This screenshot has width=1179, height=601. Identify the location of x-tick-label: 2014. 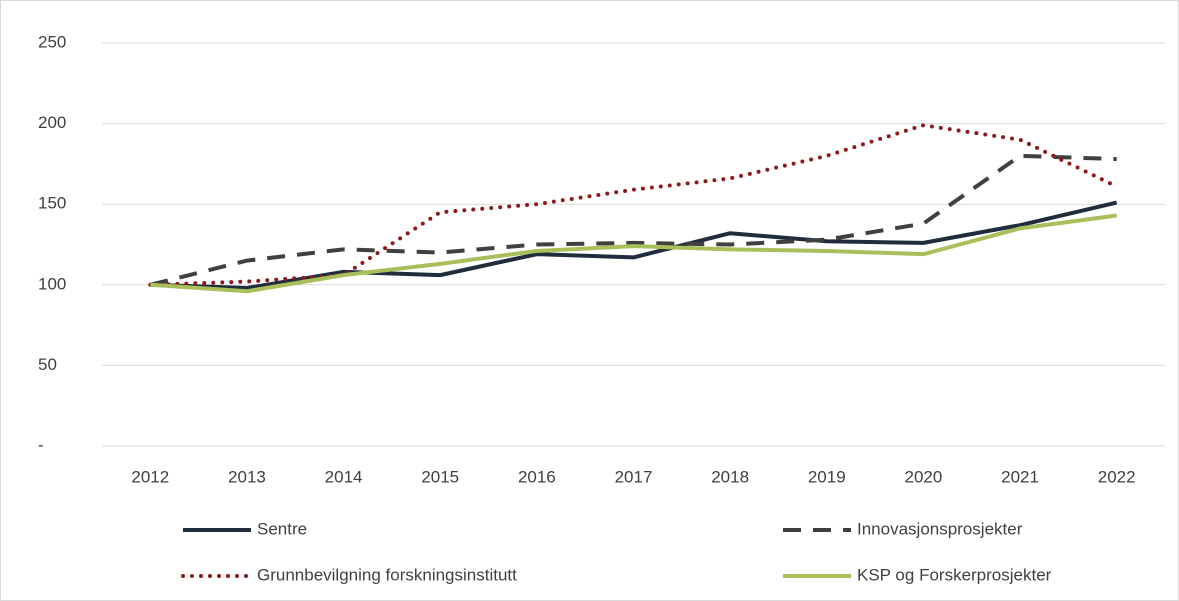
(344, 476).